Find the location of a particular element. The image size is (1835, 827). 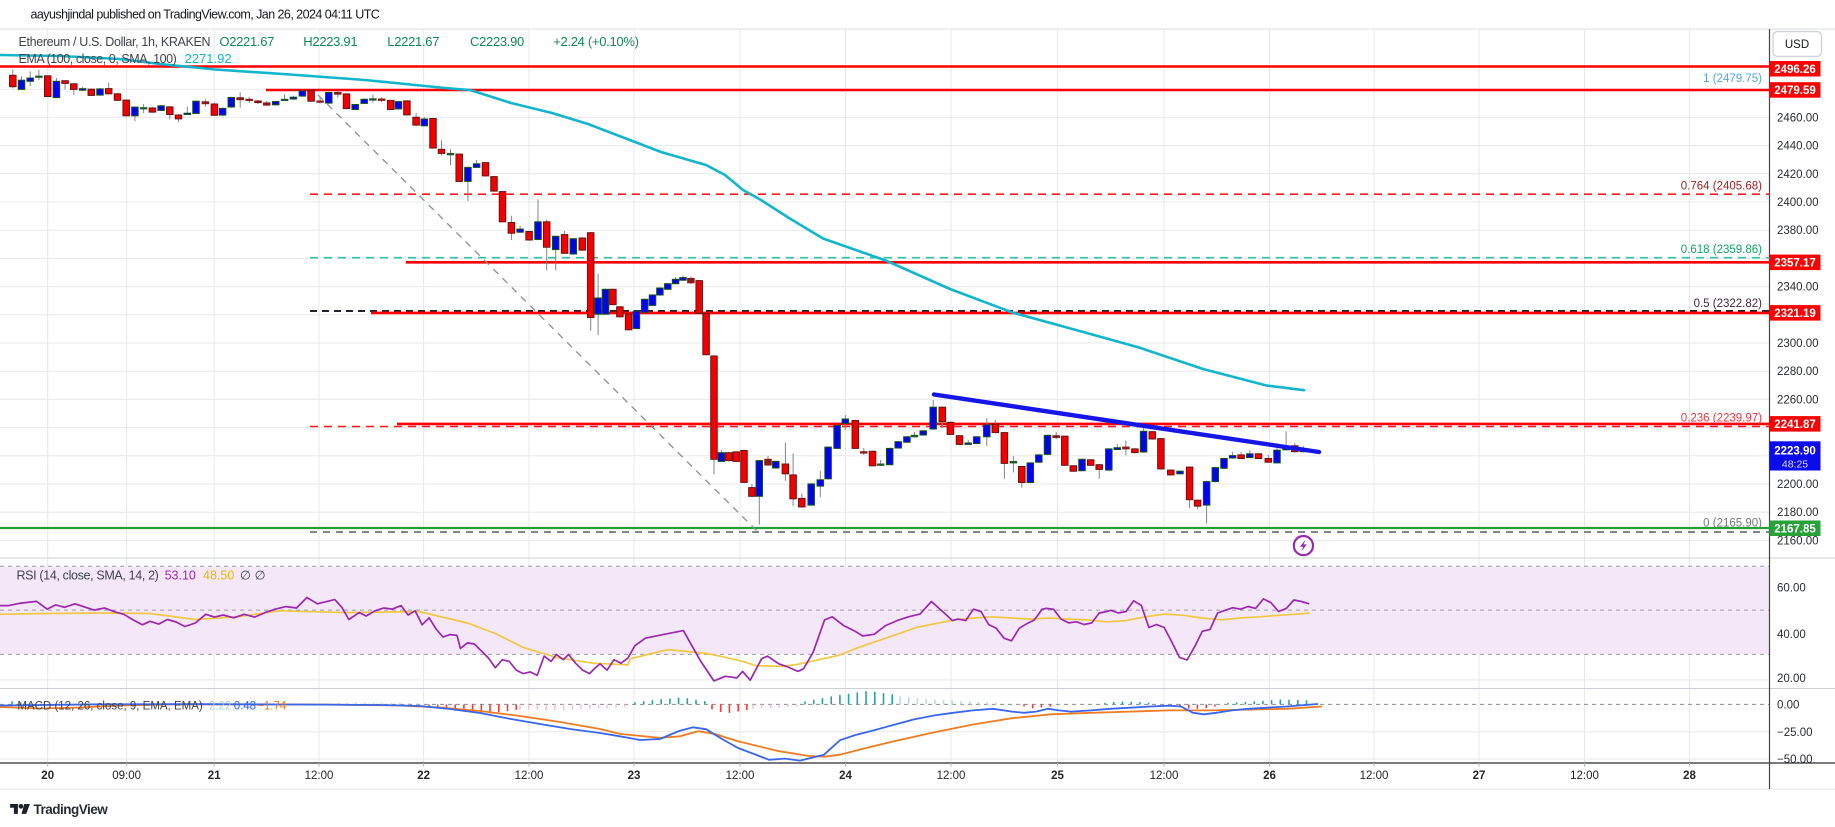

svg-text: 0 (2165.90) is located at coordinates (1732, 524).